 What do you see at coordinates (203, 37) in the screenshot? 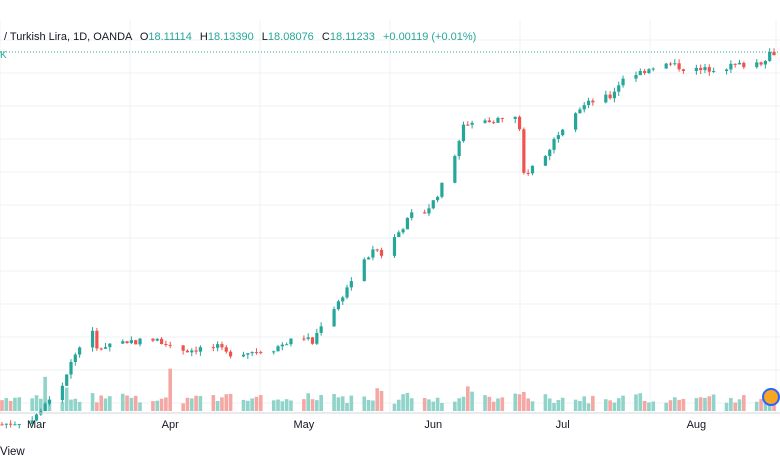
I see `high-label: H` at bounding box center [203, 37].